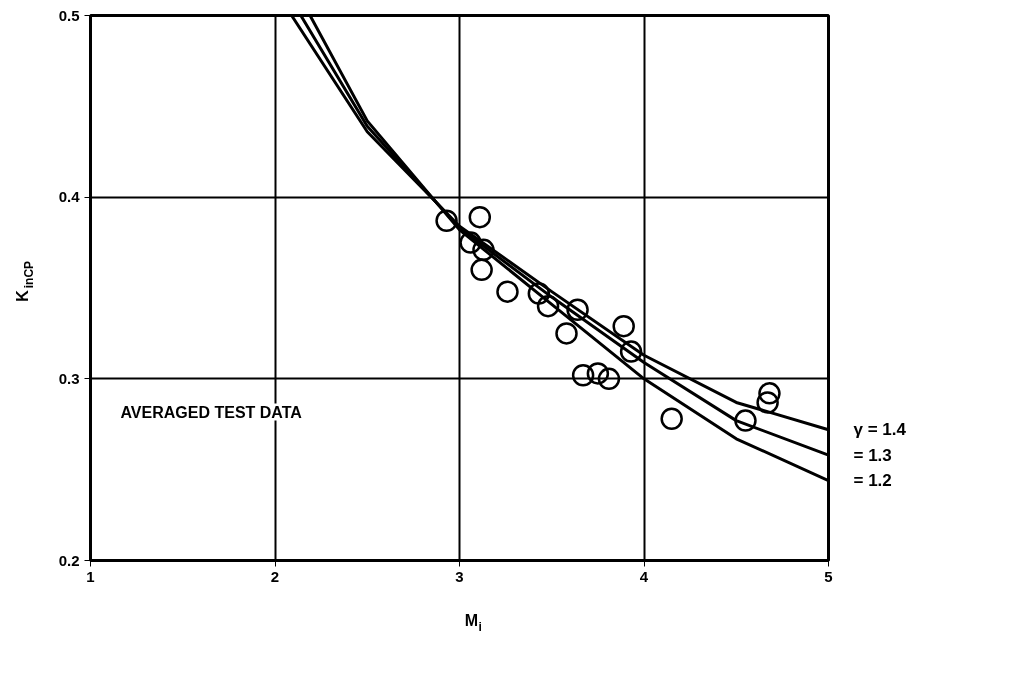 The width and height of the screenshot is (1020, 682). Describe the element at coordinates (275, 576) in the screenshot. I see `x-tick-label: 2` at that location.